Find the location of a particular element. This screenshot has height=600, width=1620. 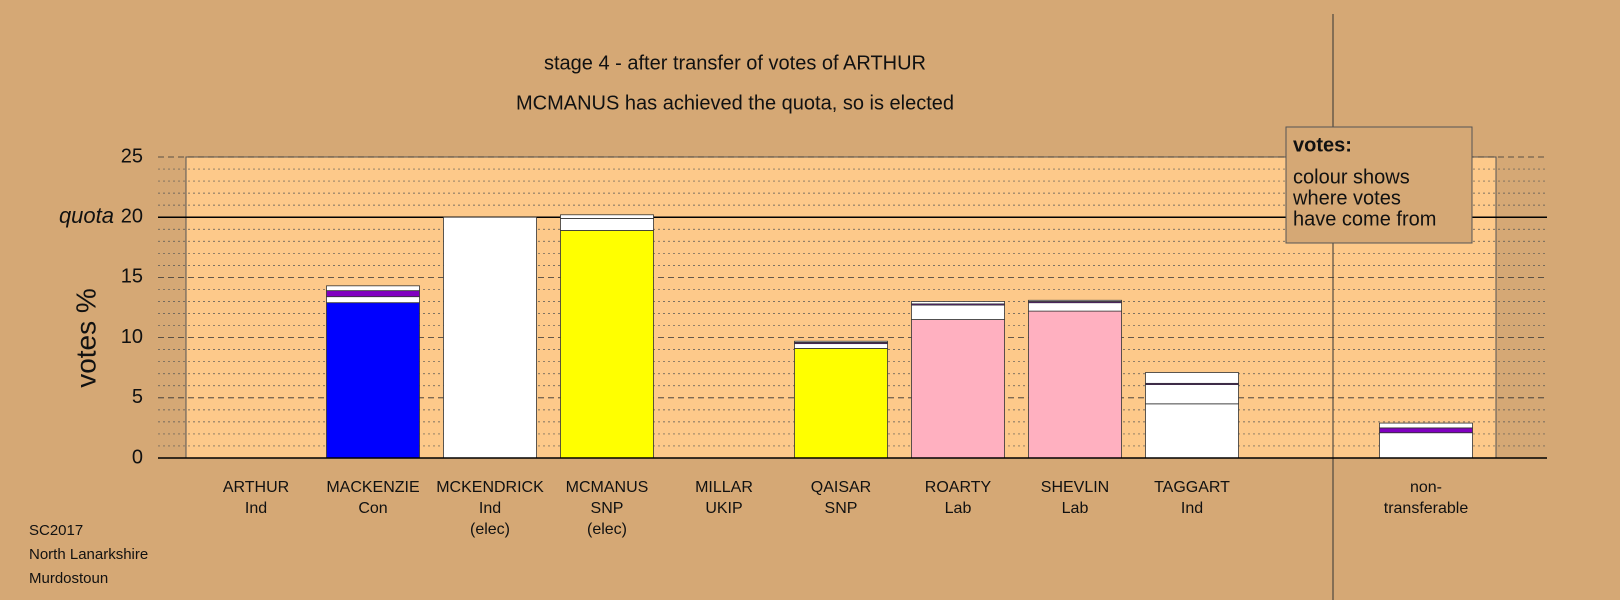

x-tick-label: TAGGART is located at coordinates (1192, 487).